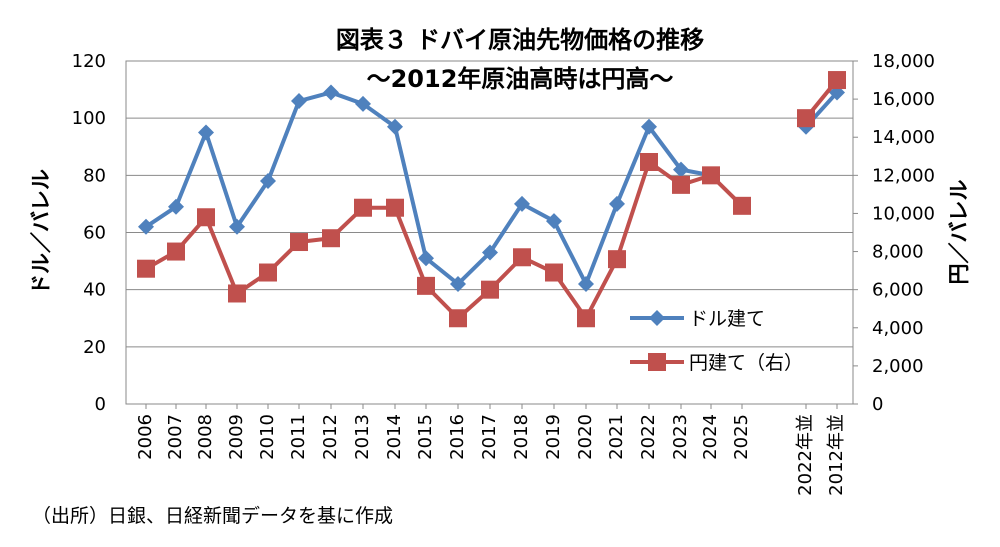  I want to click on x-tick-label: 2021, so click(616, 437).